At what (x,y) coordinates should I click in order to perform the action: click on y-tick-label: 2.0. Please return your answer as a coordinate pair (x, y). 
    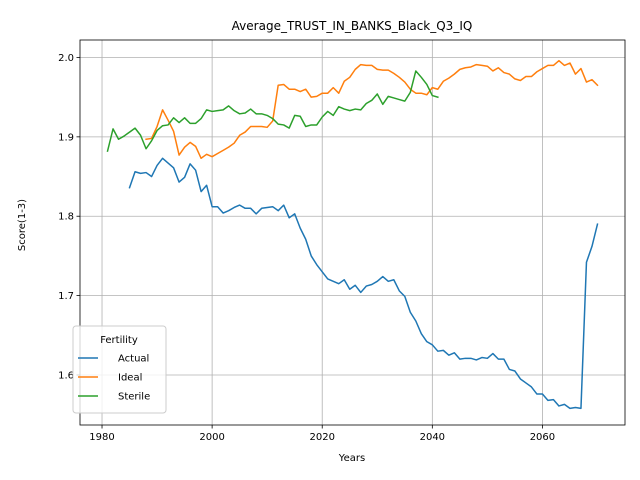
    Looking at the image, I should click on (66, 58).